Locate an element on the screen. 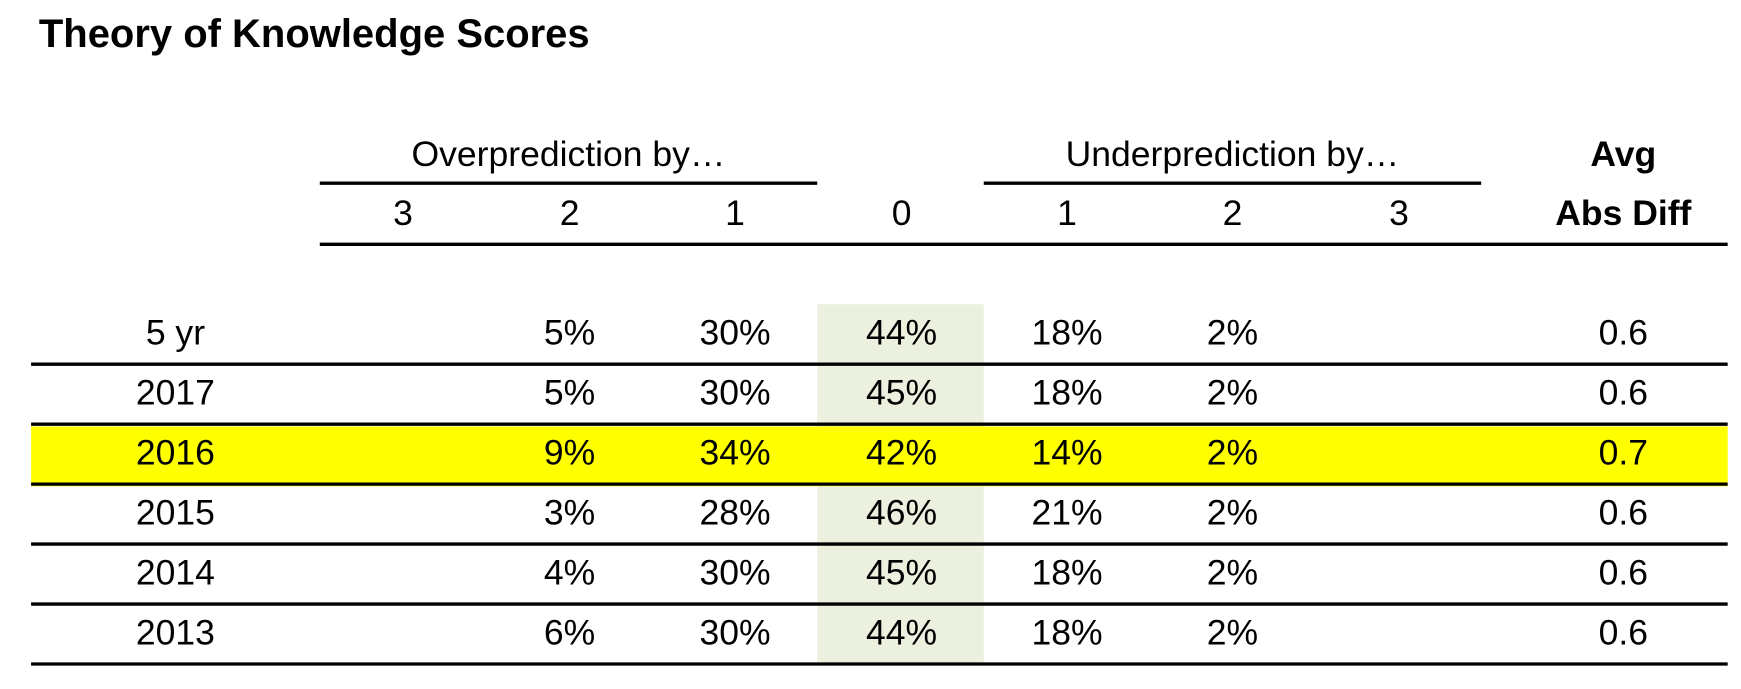 The height and width of the screenshot is (689, 1741). row-label: 2013 is located at coordinates (175, 633).